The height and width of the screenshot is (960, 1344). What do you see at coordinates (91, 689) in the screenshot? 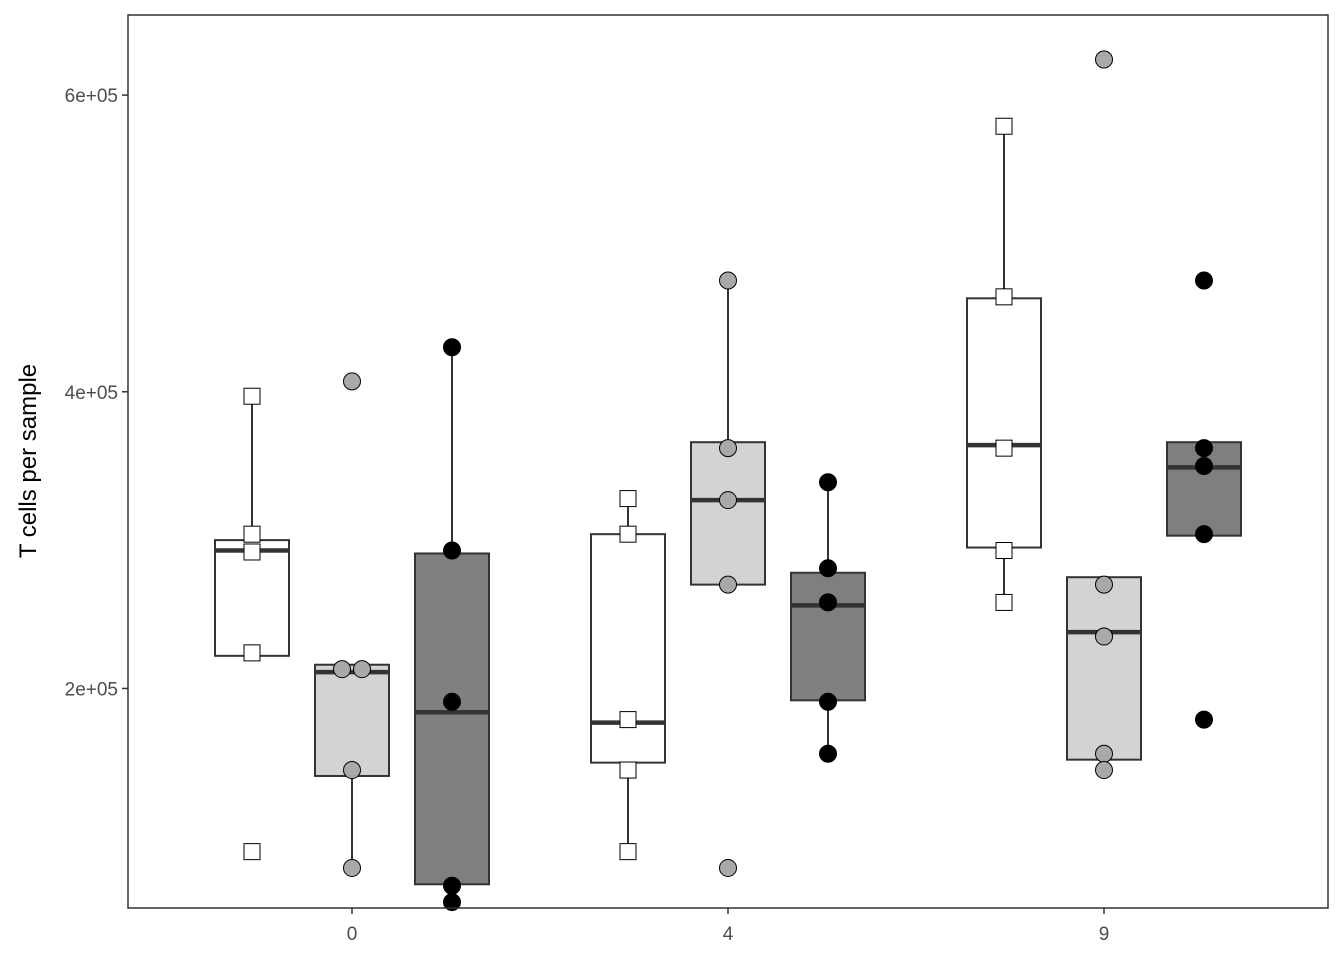
I see `y-tick-label: 2e+05` at bounding box center [91, 689].